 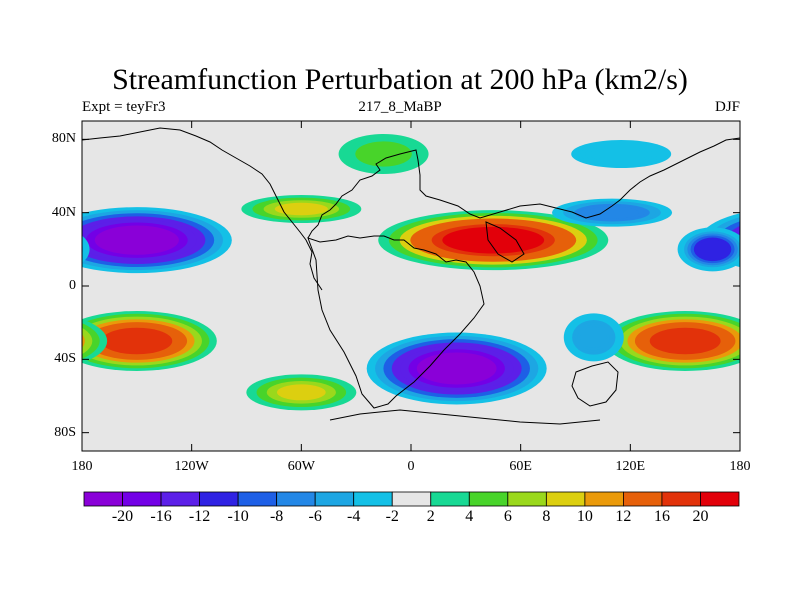 What do you see at coordinates (124, 107) in the screenshot?
I see `experiment-label: Expt = teyFr3` at bounding box center [124, 107].